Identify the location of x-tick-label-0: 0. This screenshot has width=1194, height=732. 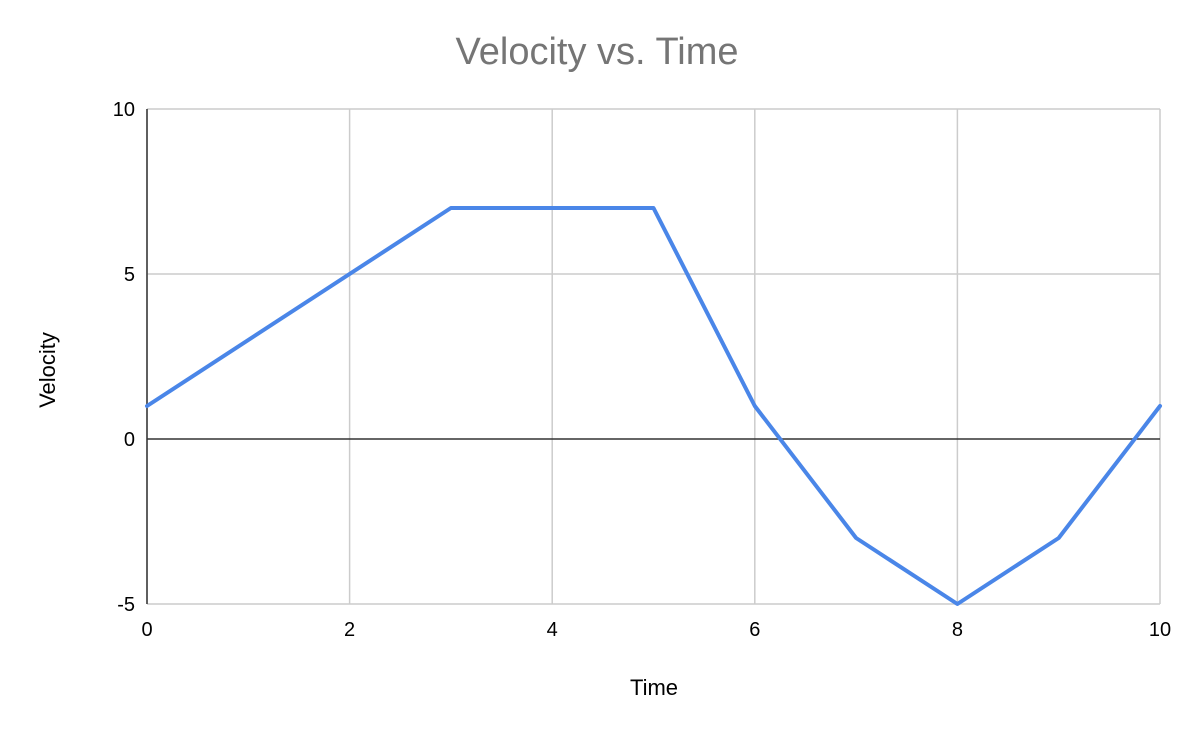
(146, 630).